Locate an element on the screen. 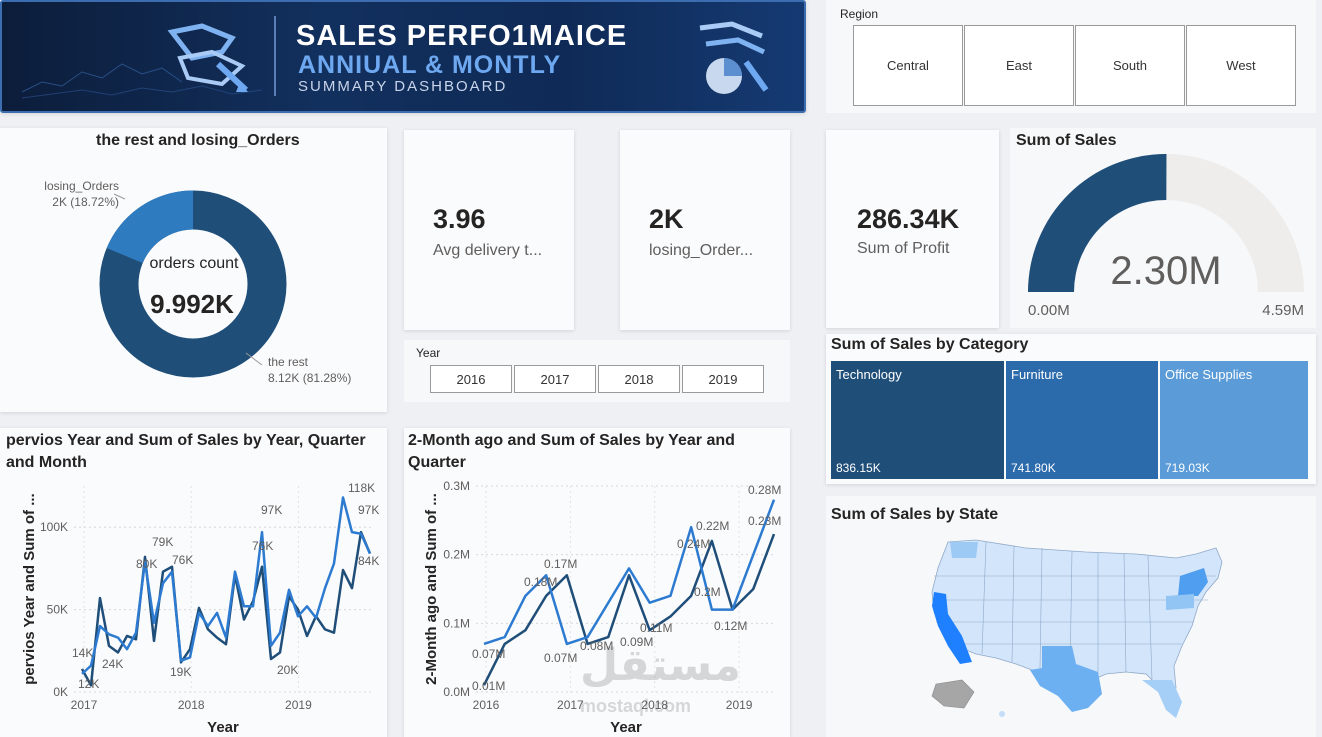 This screenshot has width=1322, height=737. state-map-title: Sum of Sales by State is located at coordinates (915, 514).